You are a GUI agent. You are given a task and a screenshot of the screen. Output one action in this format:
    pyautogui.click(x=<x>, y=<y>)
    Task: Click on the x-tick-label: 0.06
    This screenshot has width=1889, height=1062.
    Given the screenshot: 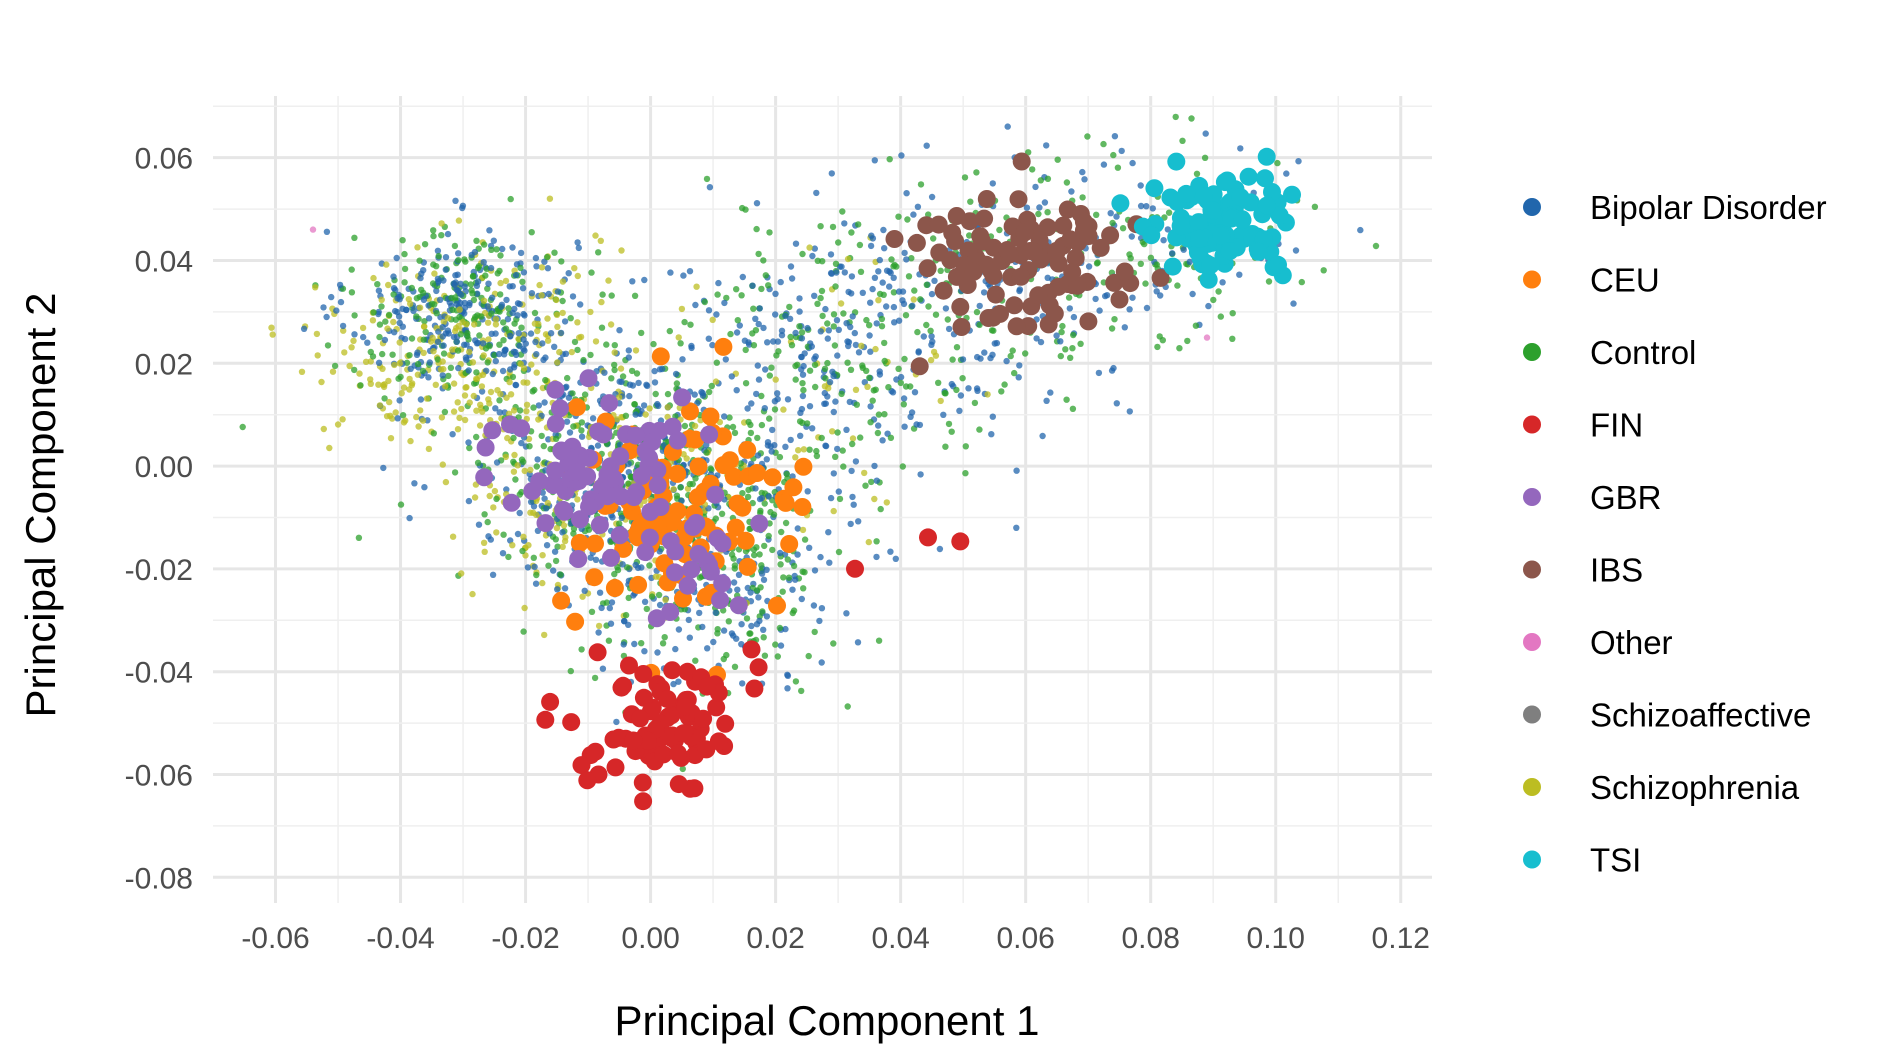 What is the action you would take?
    pyautogui.click(x=1025, y=938)
    